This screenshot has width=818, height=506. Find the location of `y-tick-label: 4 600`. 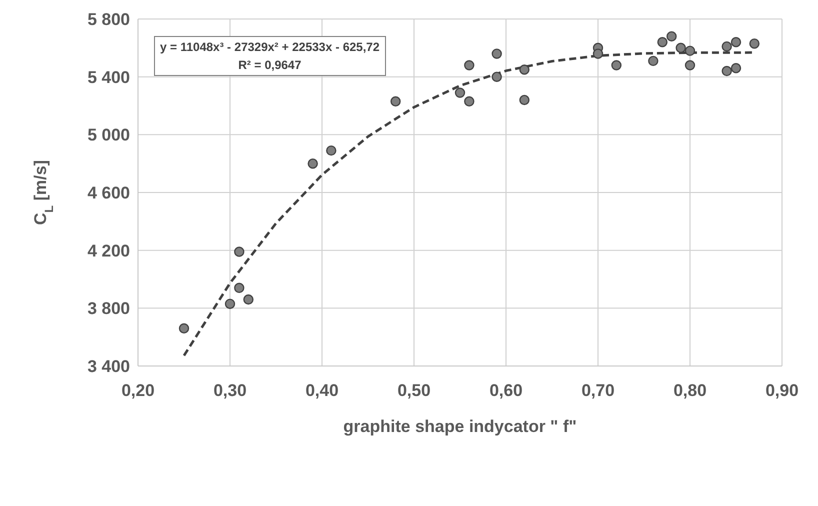

y-tick-label: 4 600 is located at coordinates (108, 193).